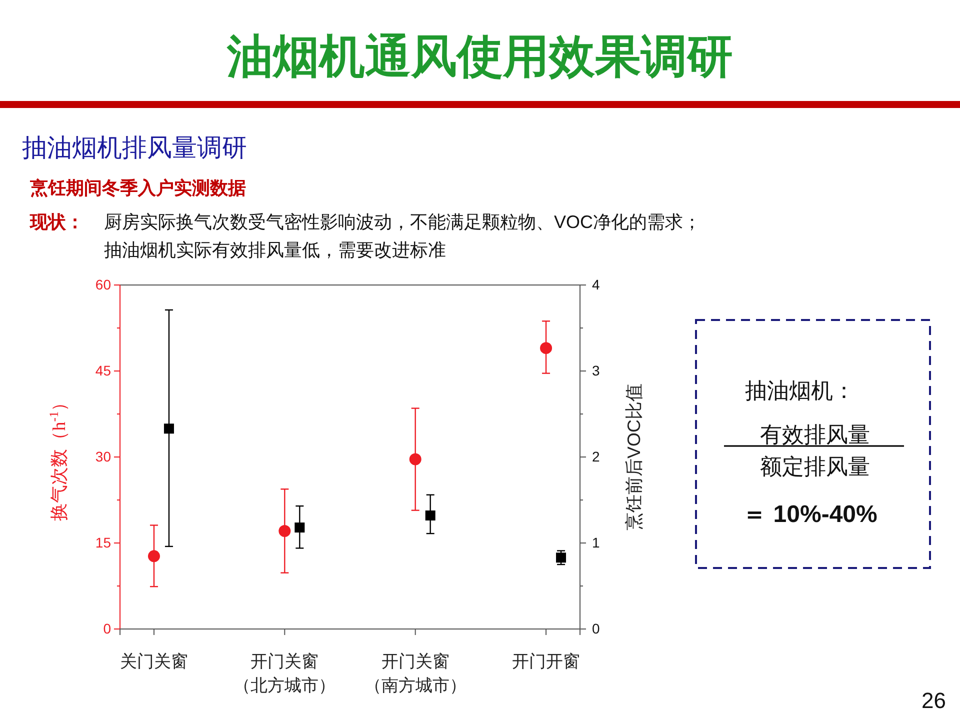 This screenshot has height=720, width=960. I want to click on x-tick-label: 开门开窗, so click(546, 661).